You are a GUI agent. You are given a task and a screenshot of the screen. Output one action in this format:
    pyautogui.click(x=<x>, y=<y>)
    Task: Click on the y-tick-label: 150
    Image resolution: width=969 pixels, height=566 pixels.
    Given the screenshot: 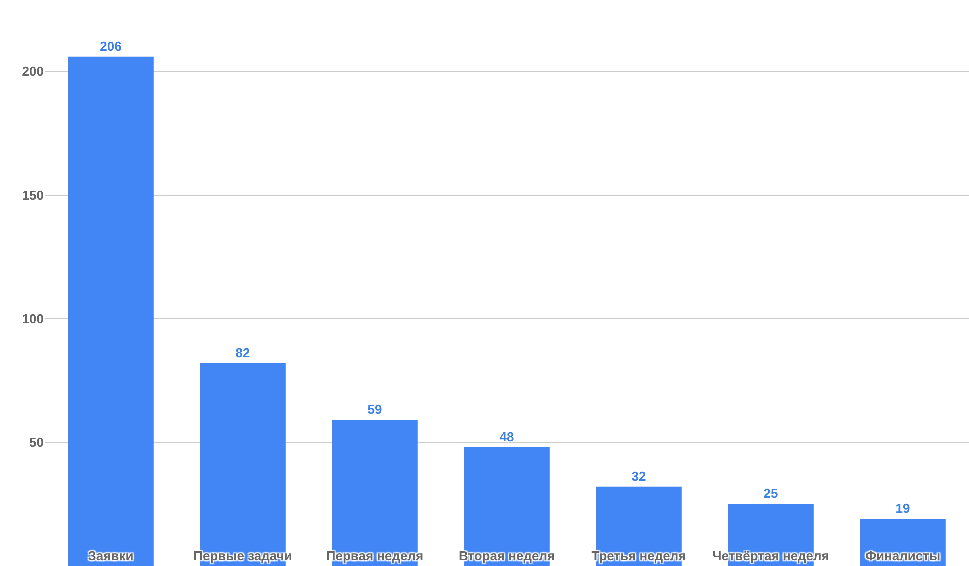 What is the action you would take?
    pyautogui.click(x=33, y=195)
    